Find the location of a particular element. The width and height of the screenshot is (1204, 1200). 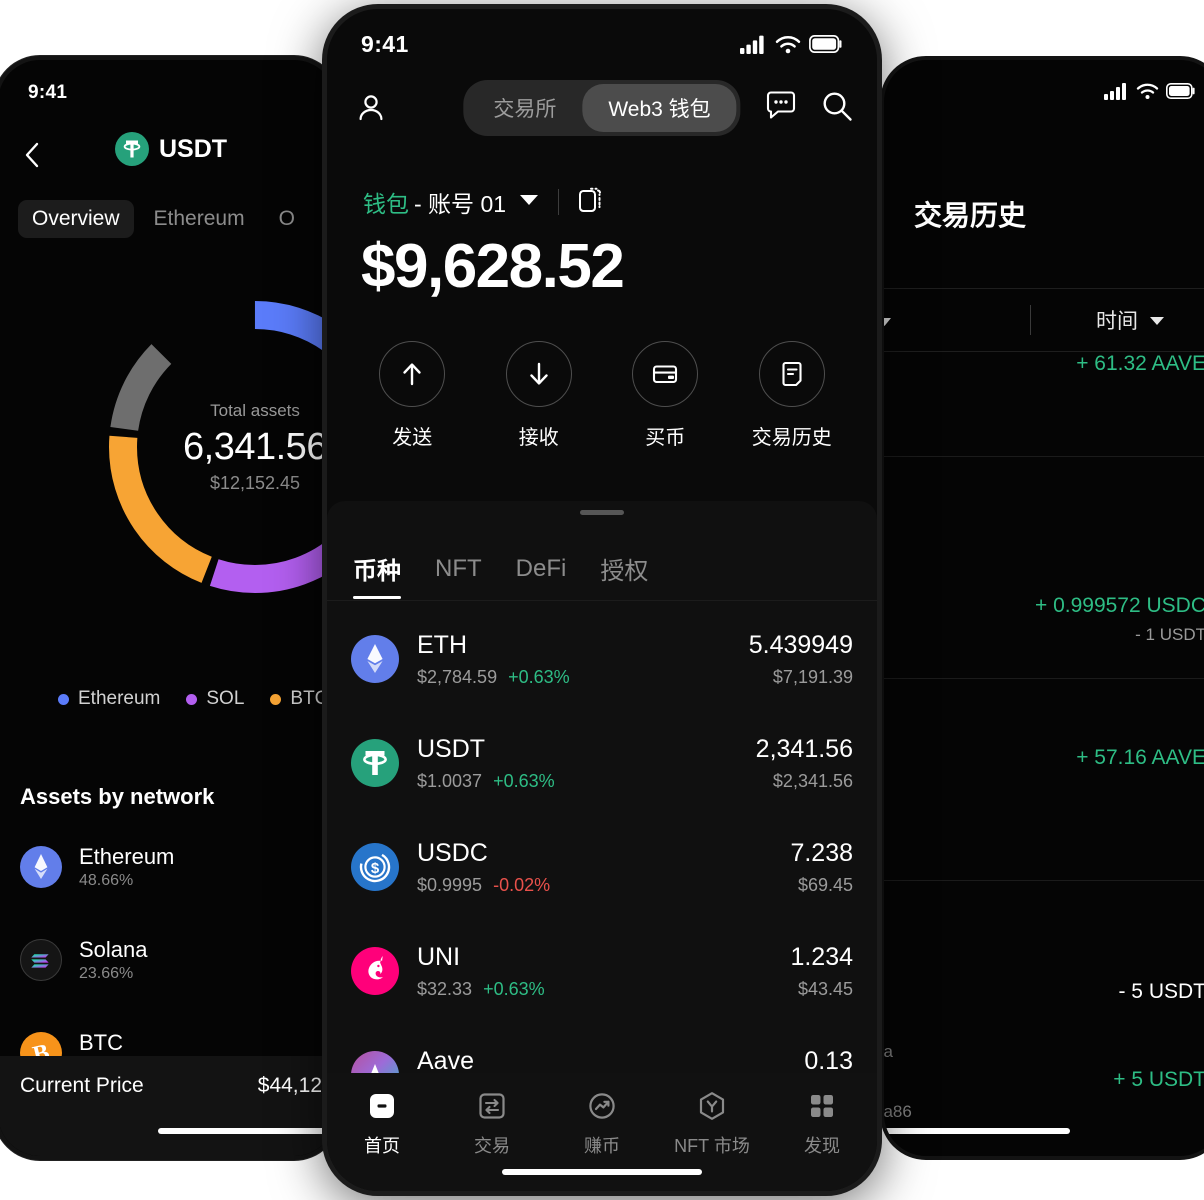

token-row-uni: UNI $32.33 +0.63% 1.234 $43.45 is located at coordinates (602, 971).